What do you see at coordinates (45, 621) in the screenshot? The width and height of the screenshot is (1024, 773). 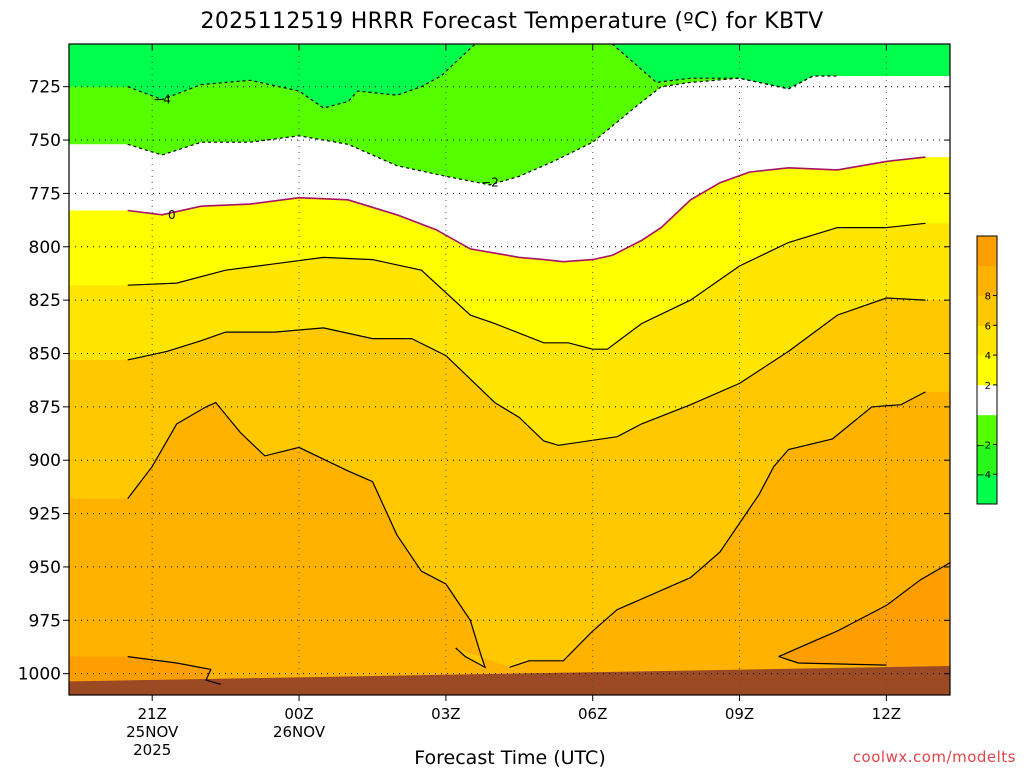 I see `y-tick-label: 975` at bounding box center [45, 621].